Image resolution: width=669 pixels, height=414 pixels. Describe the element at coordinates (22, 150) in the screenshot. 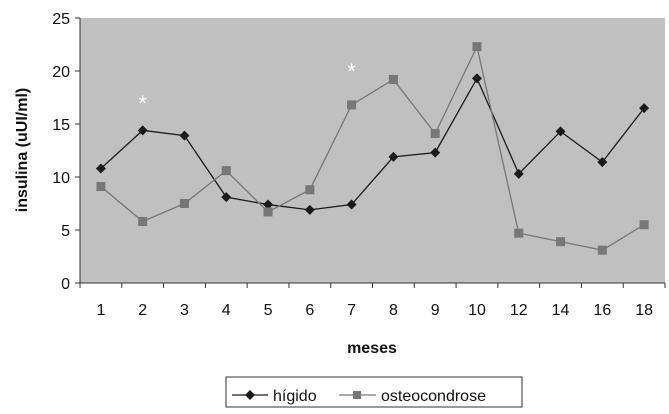

I see `y-axis-title: insulina (uUI/ml)` at that location.